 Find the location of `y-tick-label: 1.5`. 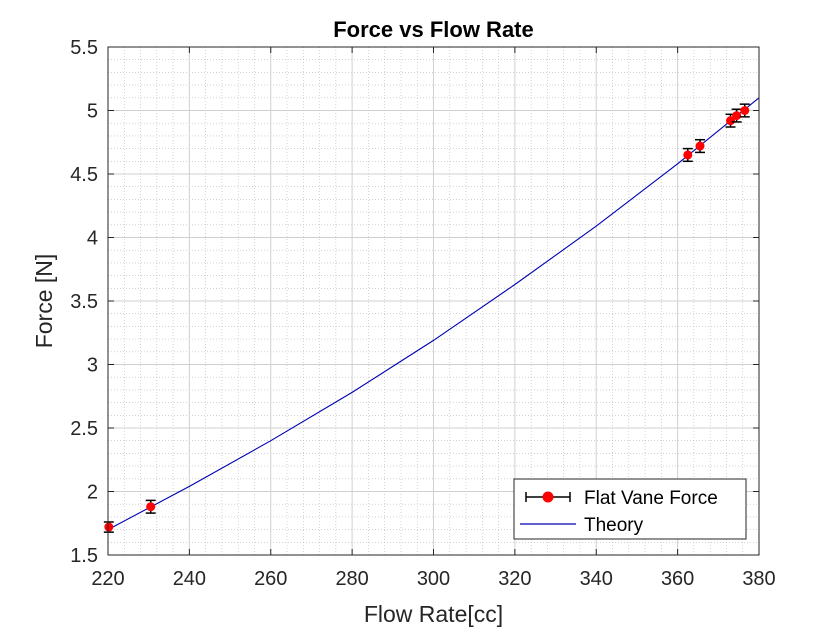

y-tick-label: 1.5 is located at coordinates (84, 556).